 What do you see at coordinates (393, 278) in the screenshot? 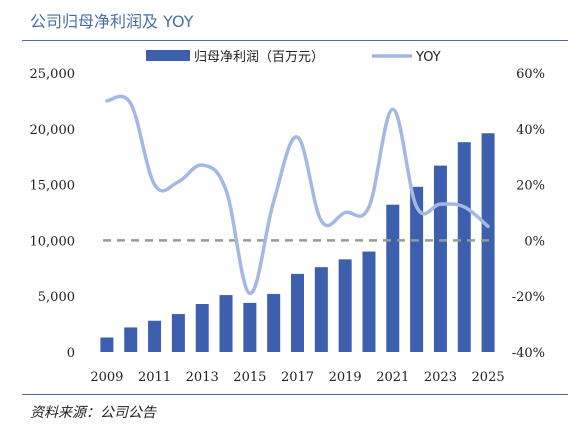
I see `bar-2021` at bounding box center [393, 278].